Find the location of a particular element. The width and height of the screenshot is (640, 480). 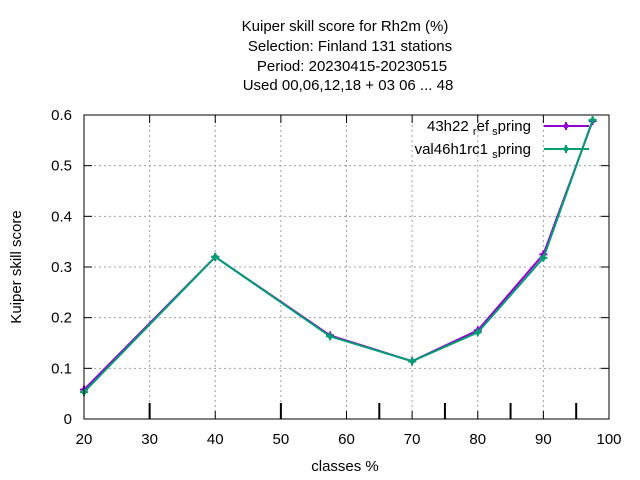

y-tick-label: 0.5 is located at coordinates (61, 166).